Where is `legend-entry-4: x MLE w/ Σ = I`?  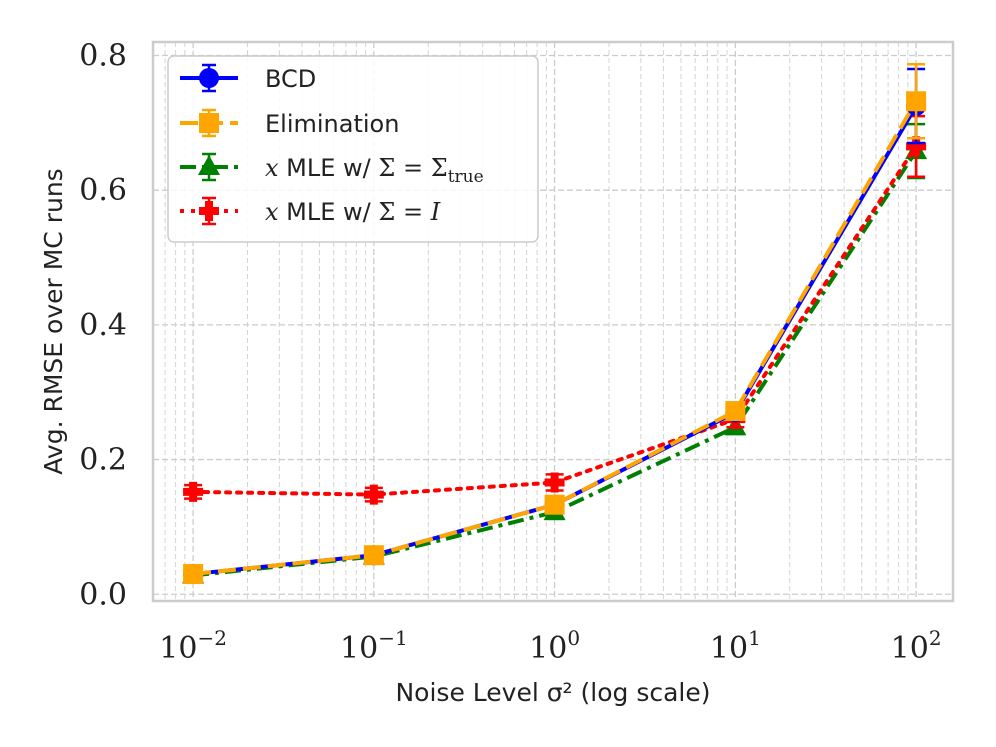 legend-entry-4: x MLE w/ Σ = I is located at coordinates (310, 211).